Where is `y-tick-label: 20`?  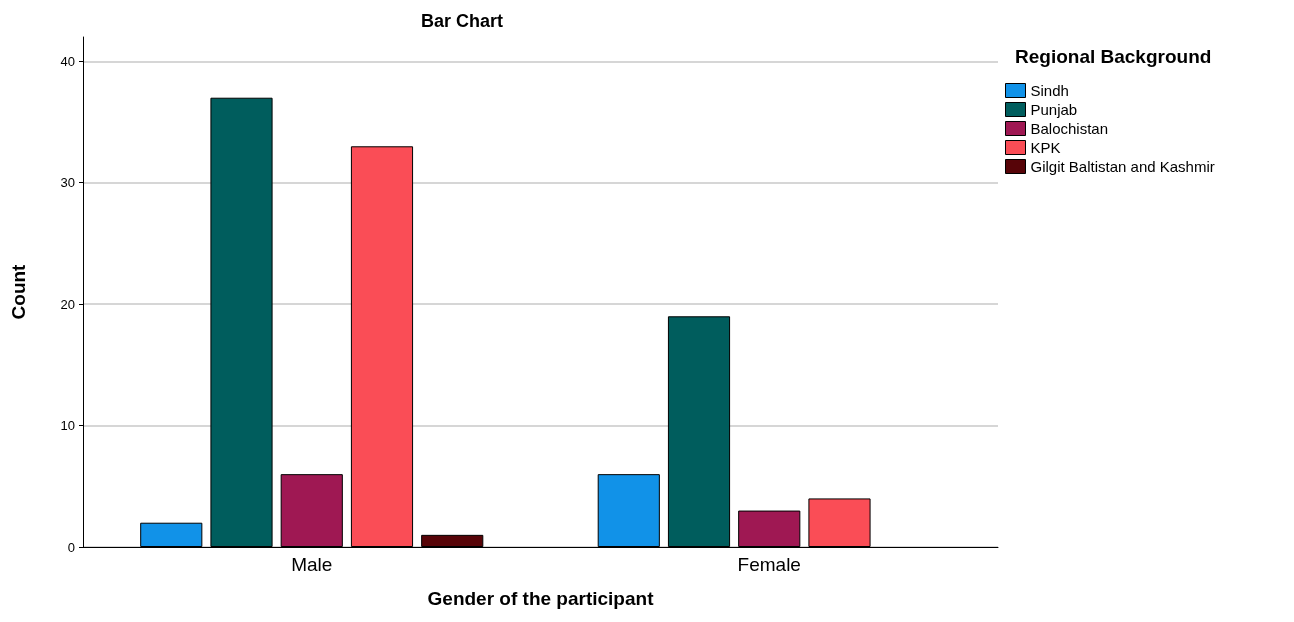 y-tick-label: 20 is located at coordinates (67, 304).